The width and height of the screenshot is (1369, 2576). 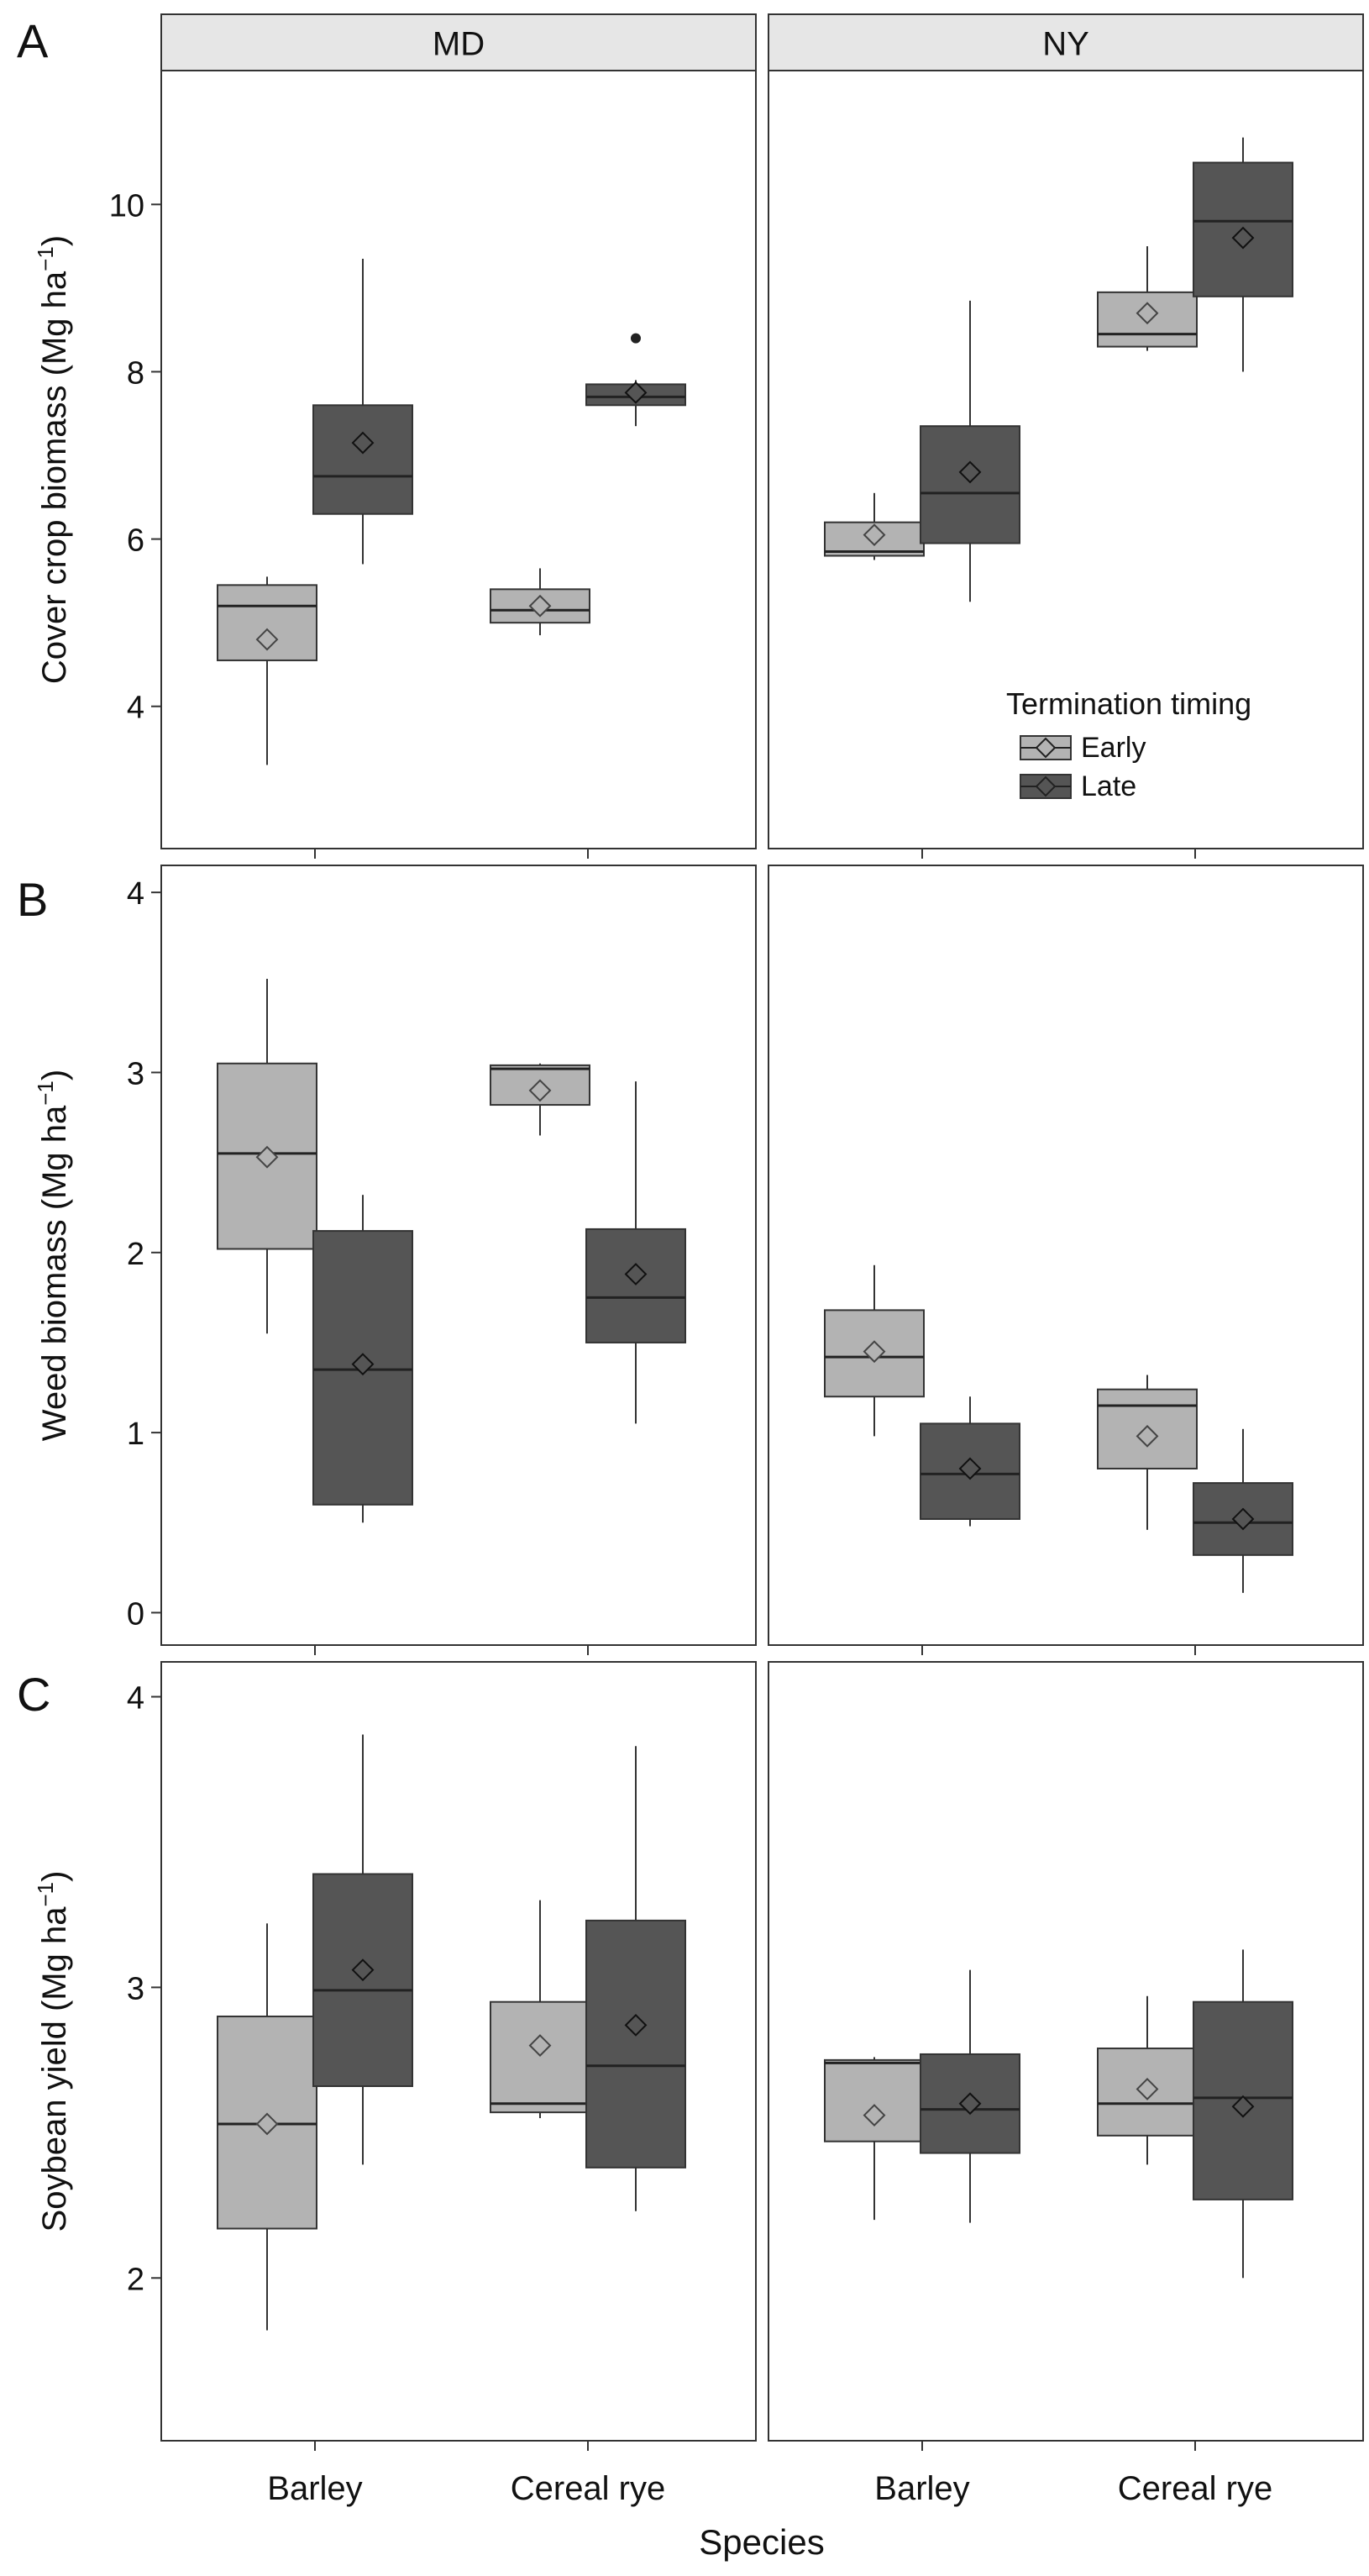 What do you see at coordinates (458, 459) in the screenshot?
I see `facet-panel-a-md` at bounding box center [458, 459].